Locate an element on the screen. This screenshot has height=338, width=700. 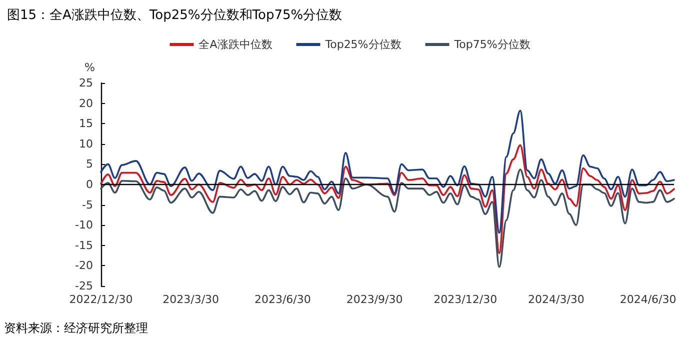
x-tick-label: 2023/9/30 is located at coordinates (374, 299).